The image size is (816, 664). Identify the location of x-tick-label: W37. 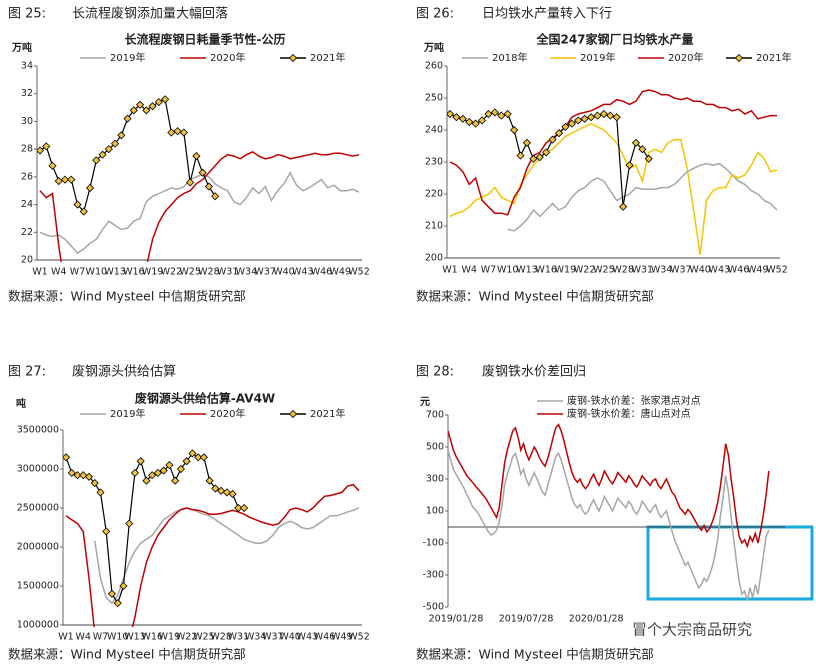
(680, 270).